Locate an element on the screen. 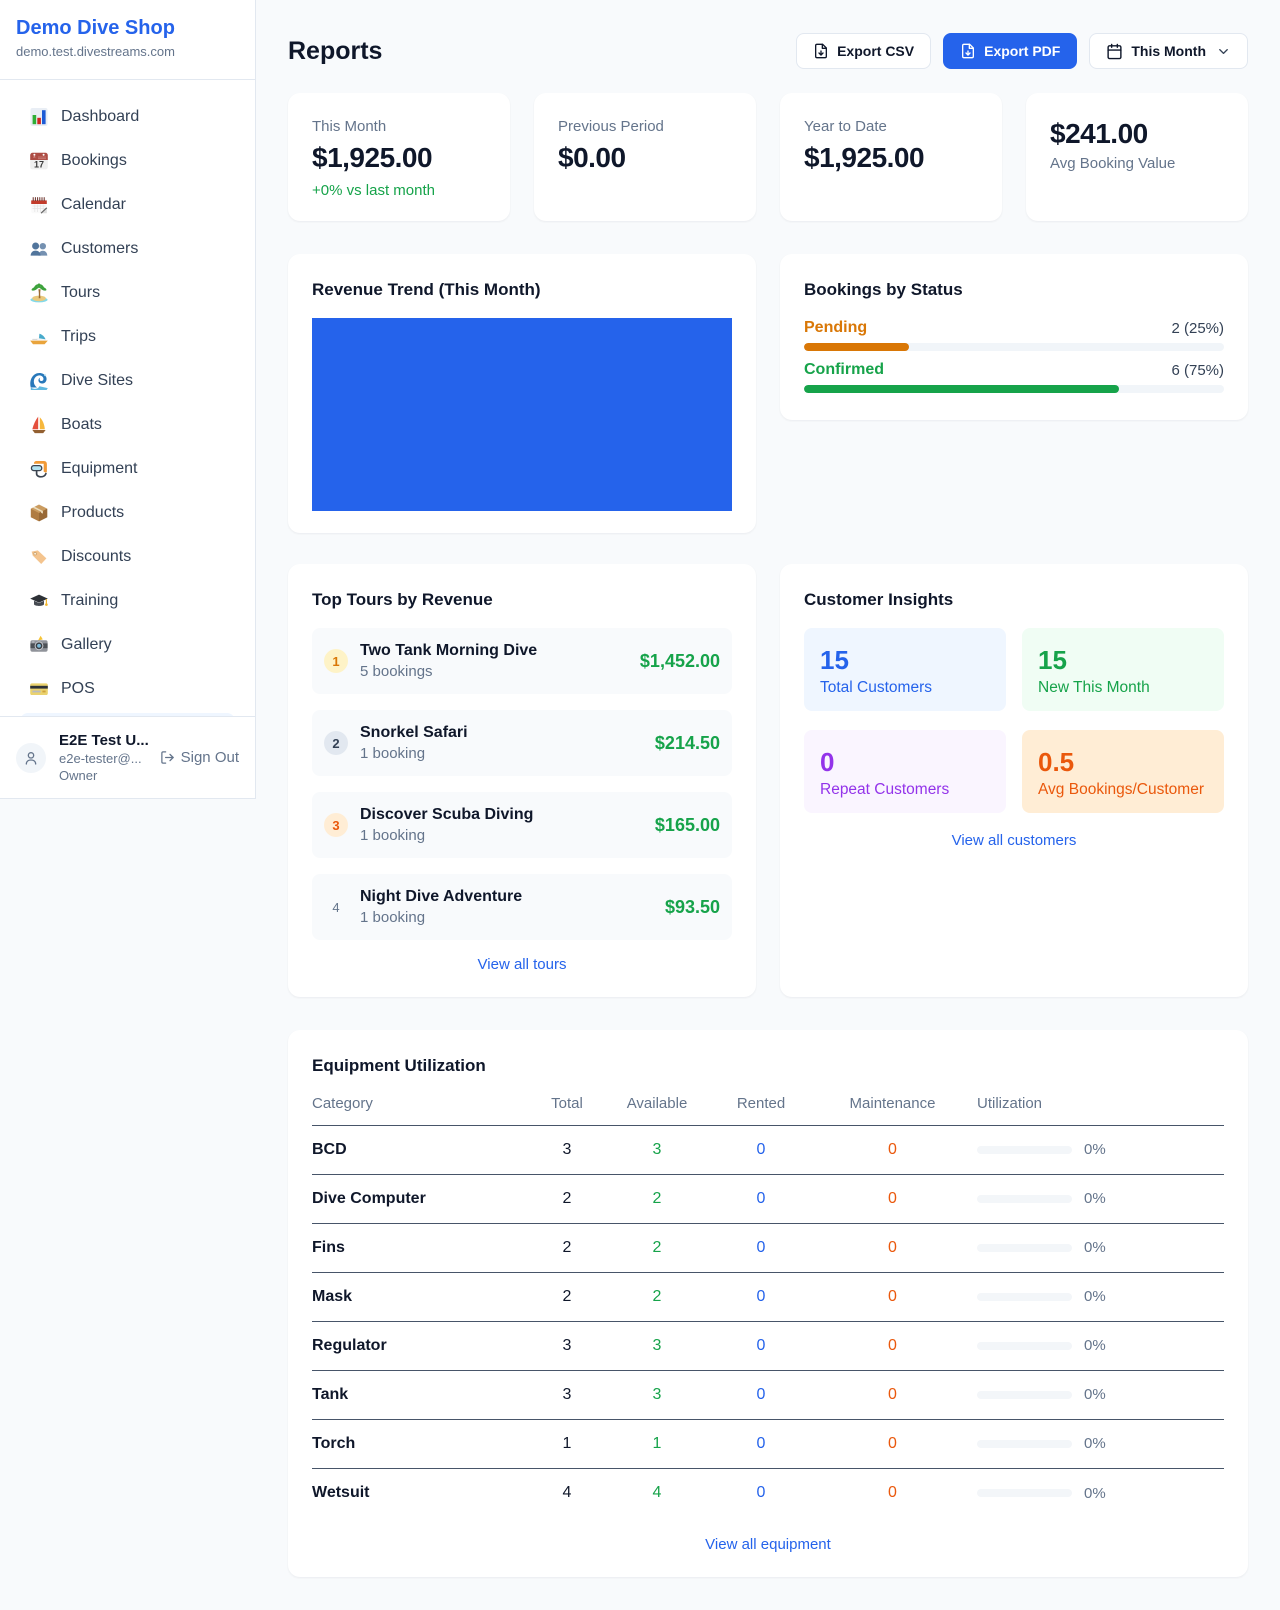 Image resolution: width=1280 pixels, height=1610 pixels. svg-text: 17 is located at coordinates (39, 164).